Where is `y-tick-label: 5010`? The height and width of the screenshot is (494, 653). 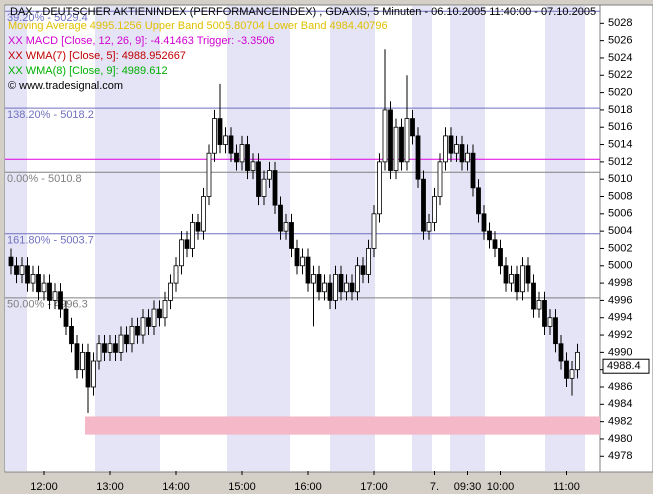
y-tick-label: 5010 is located at coordinates (620, 179).